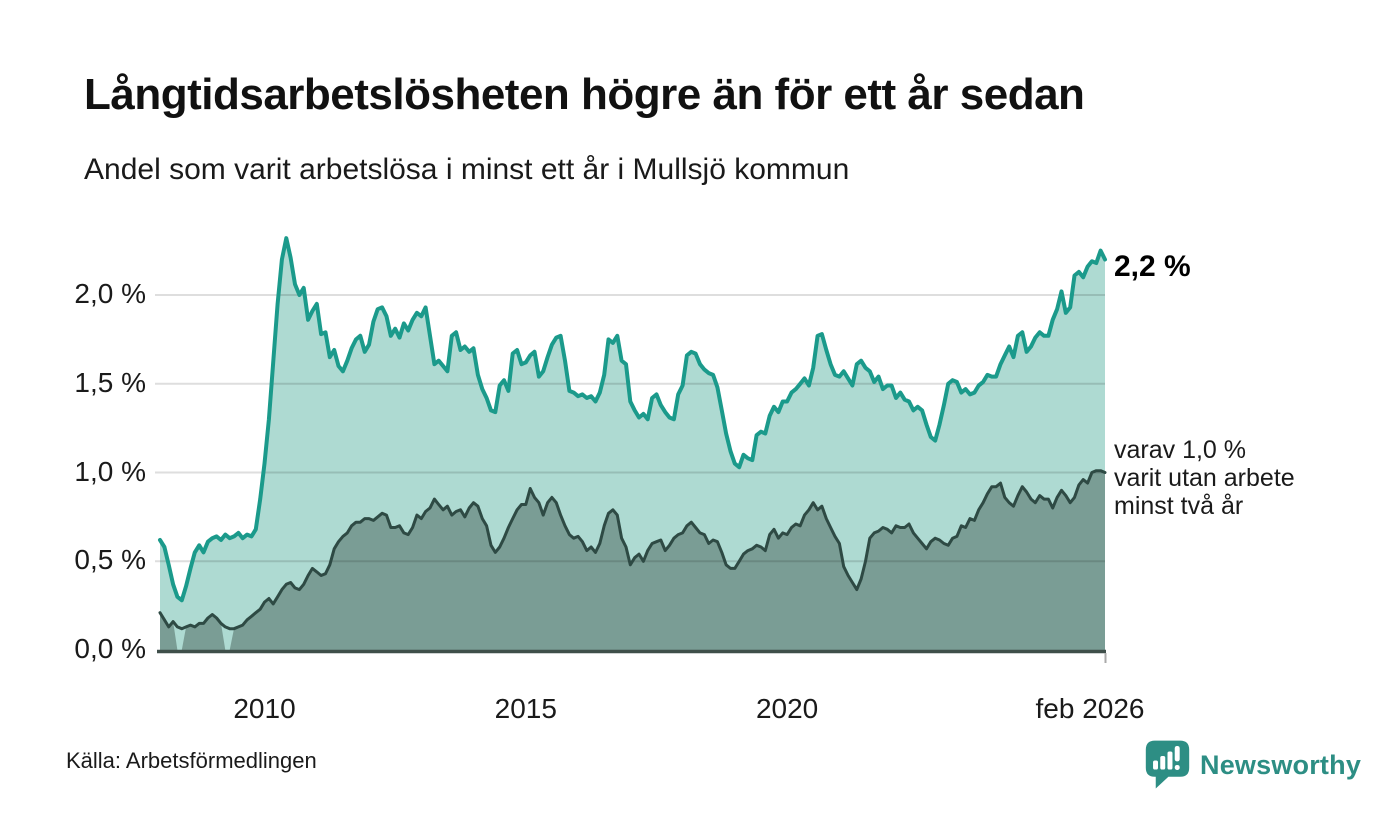  What do you see at coordinates (1281, 764) in the screenshot?
I see `brand-name: Newsworthy` at bounding box center [1281, 764].